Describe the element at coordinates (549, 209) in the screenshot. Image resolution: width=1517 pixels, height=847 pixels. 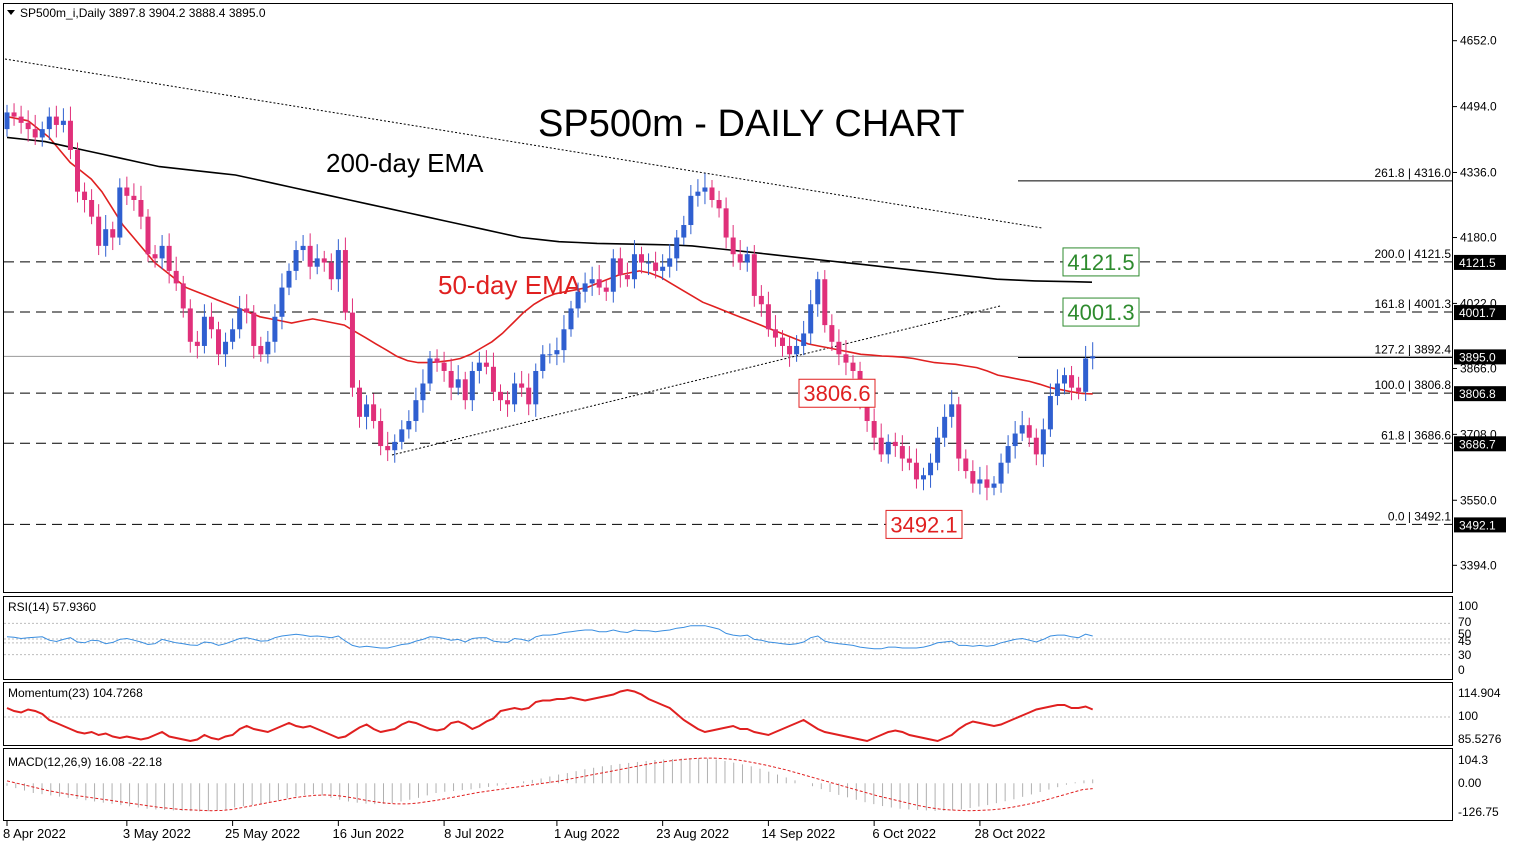
I see `ema200-line` at that location.